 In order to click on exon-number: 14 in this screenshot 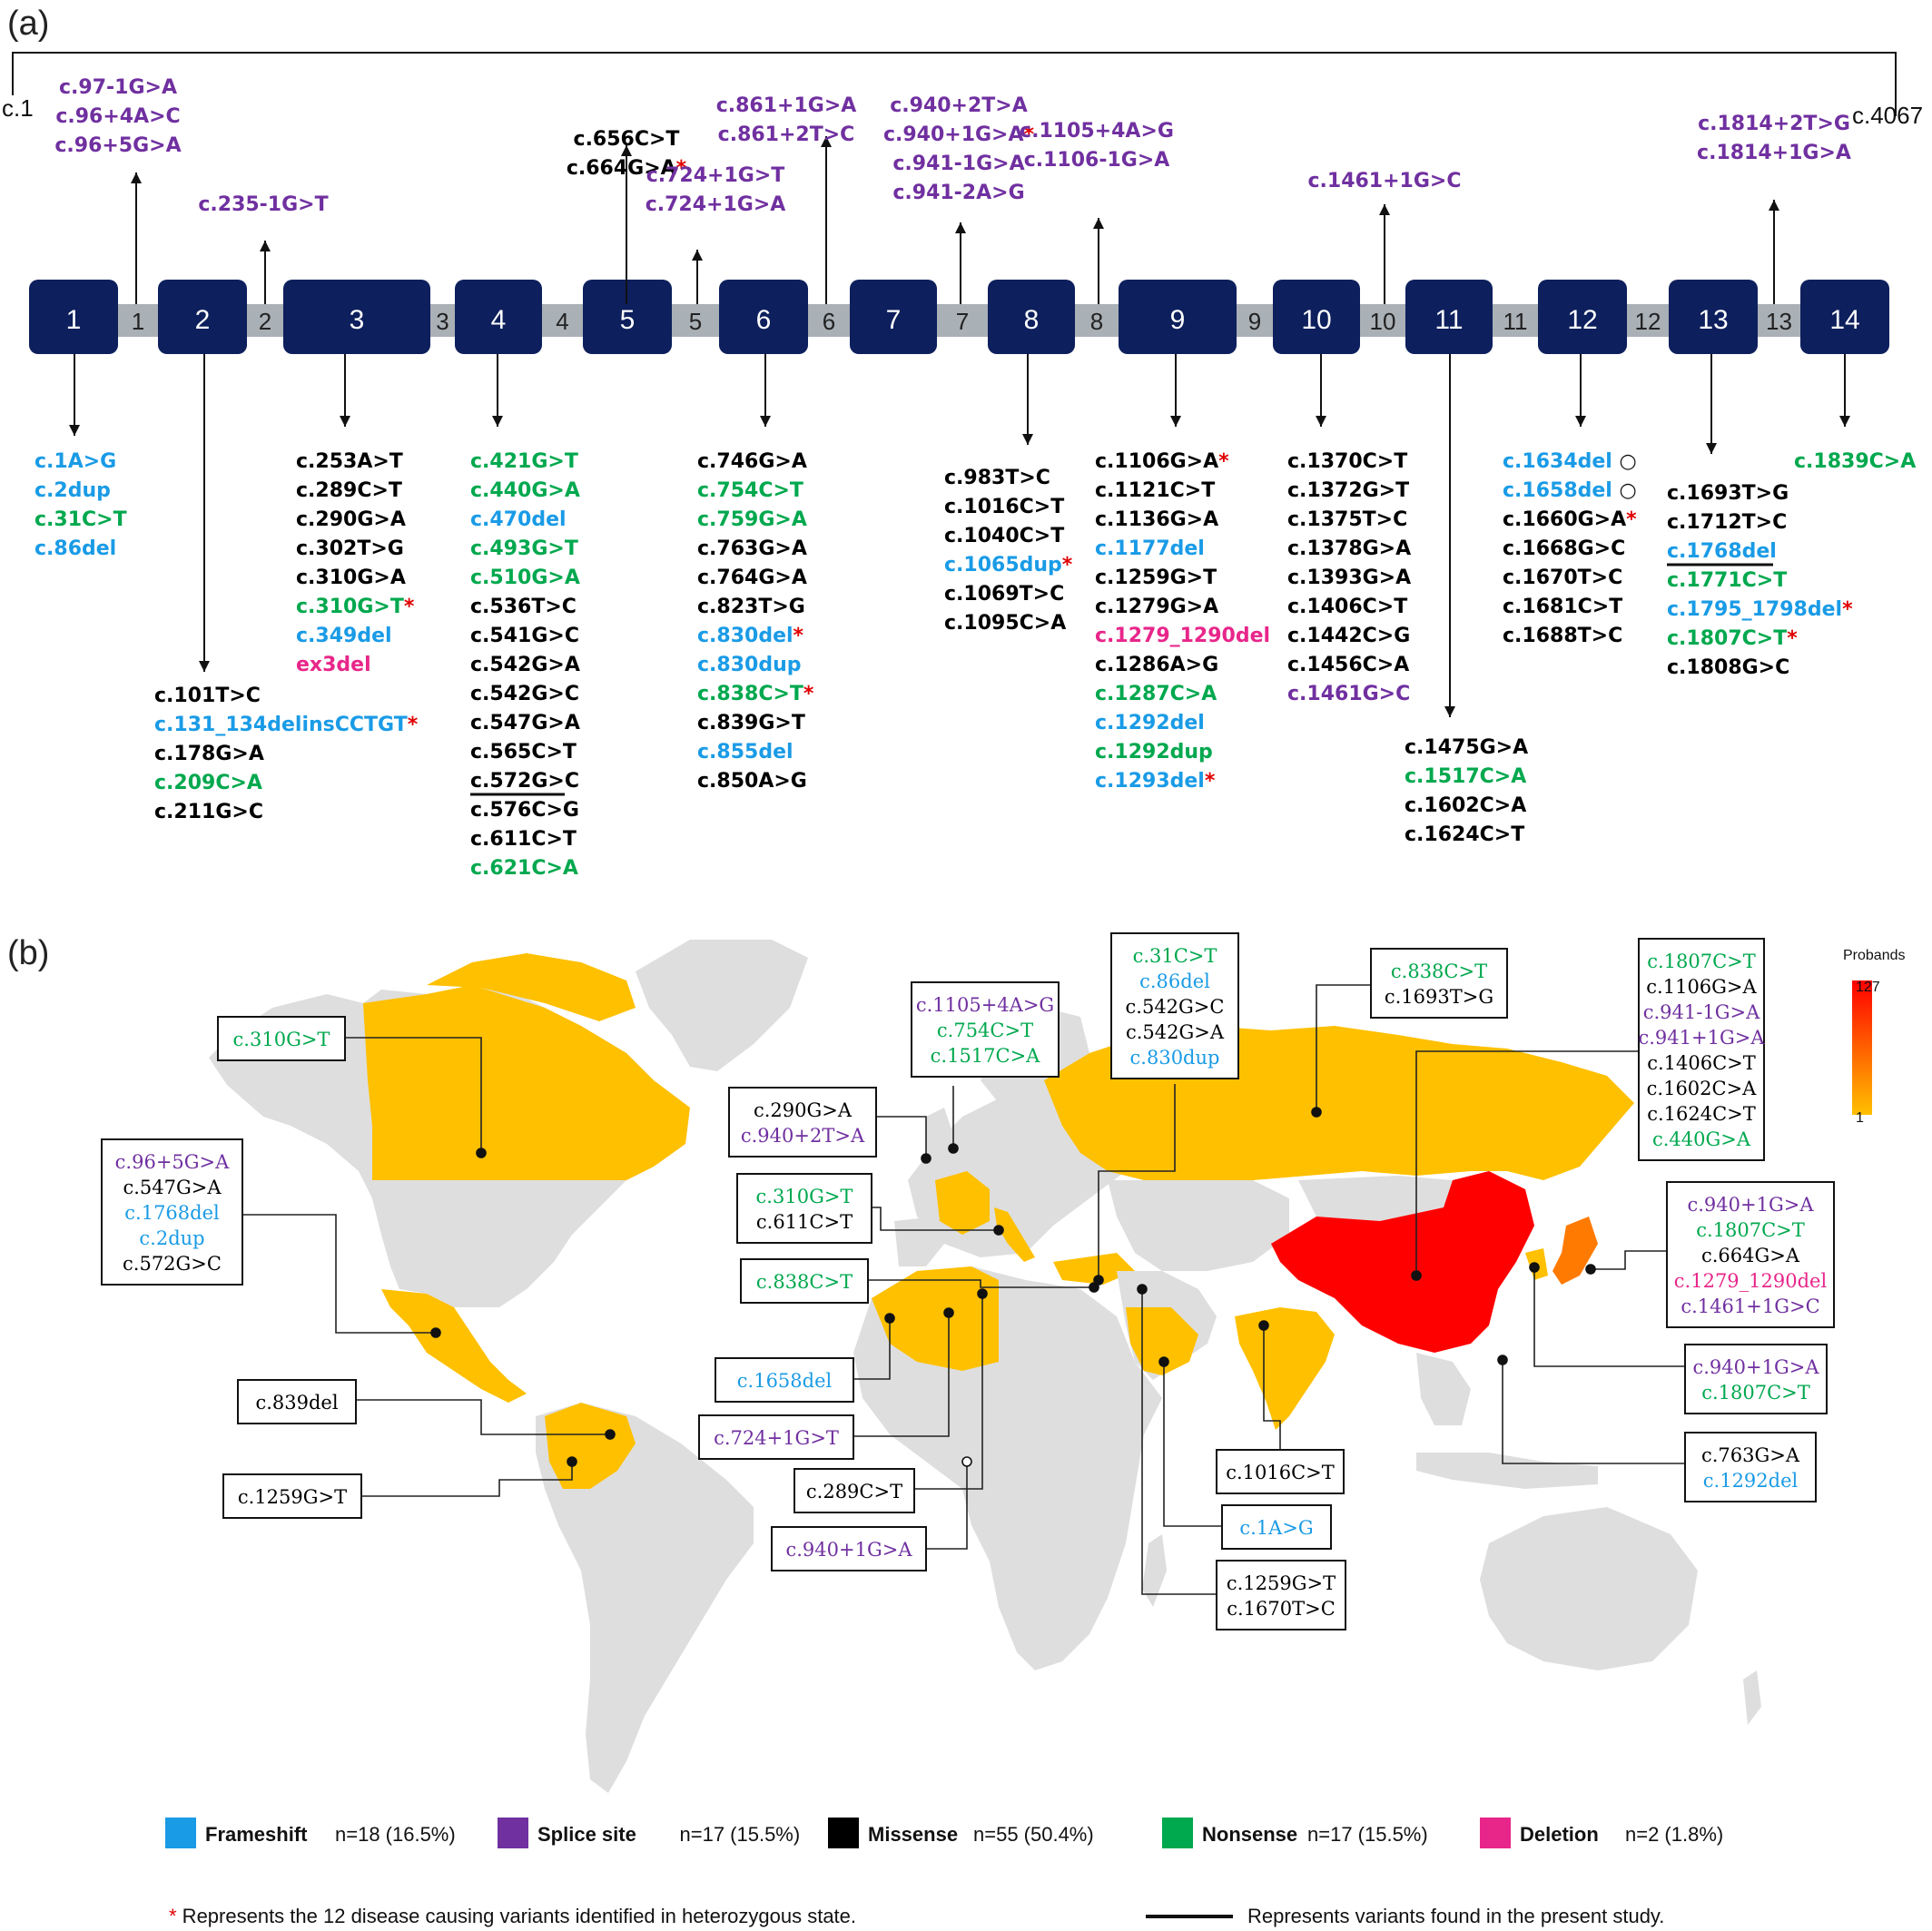, I will do `click(1844, 320)`.